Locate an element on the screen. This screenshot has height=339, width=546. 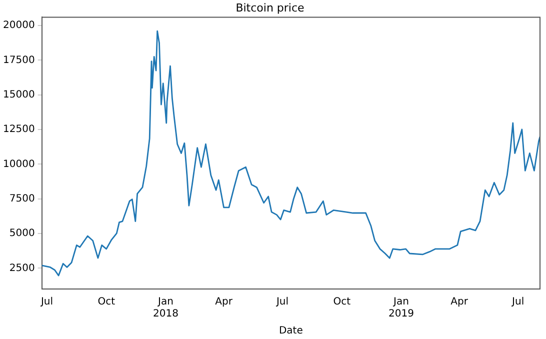
x-tick-label: Jan 2019 is located at coordinates (401, 308).